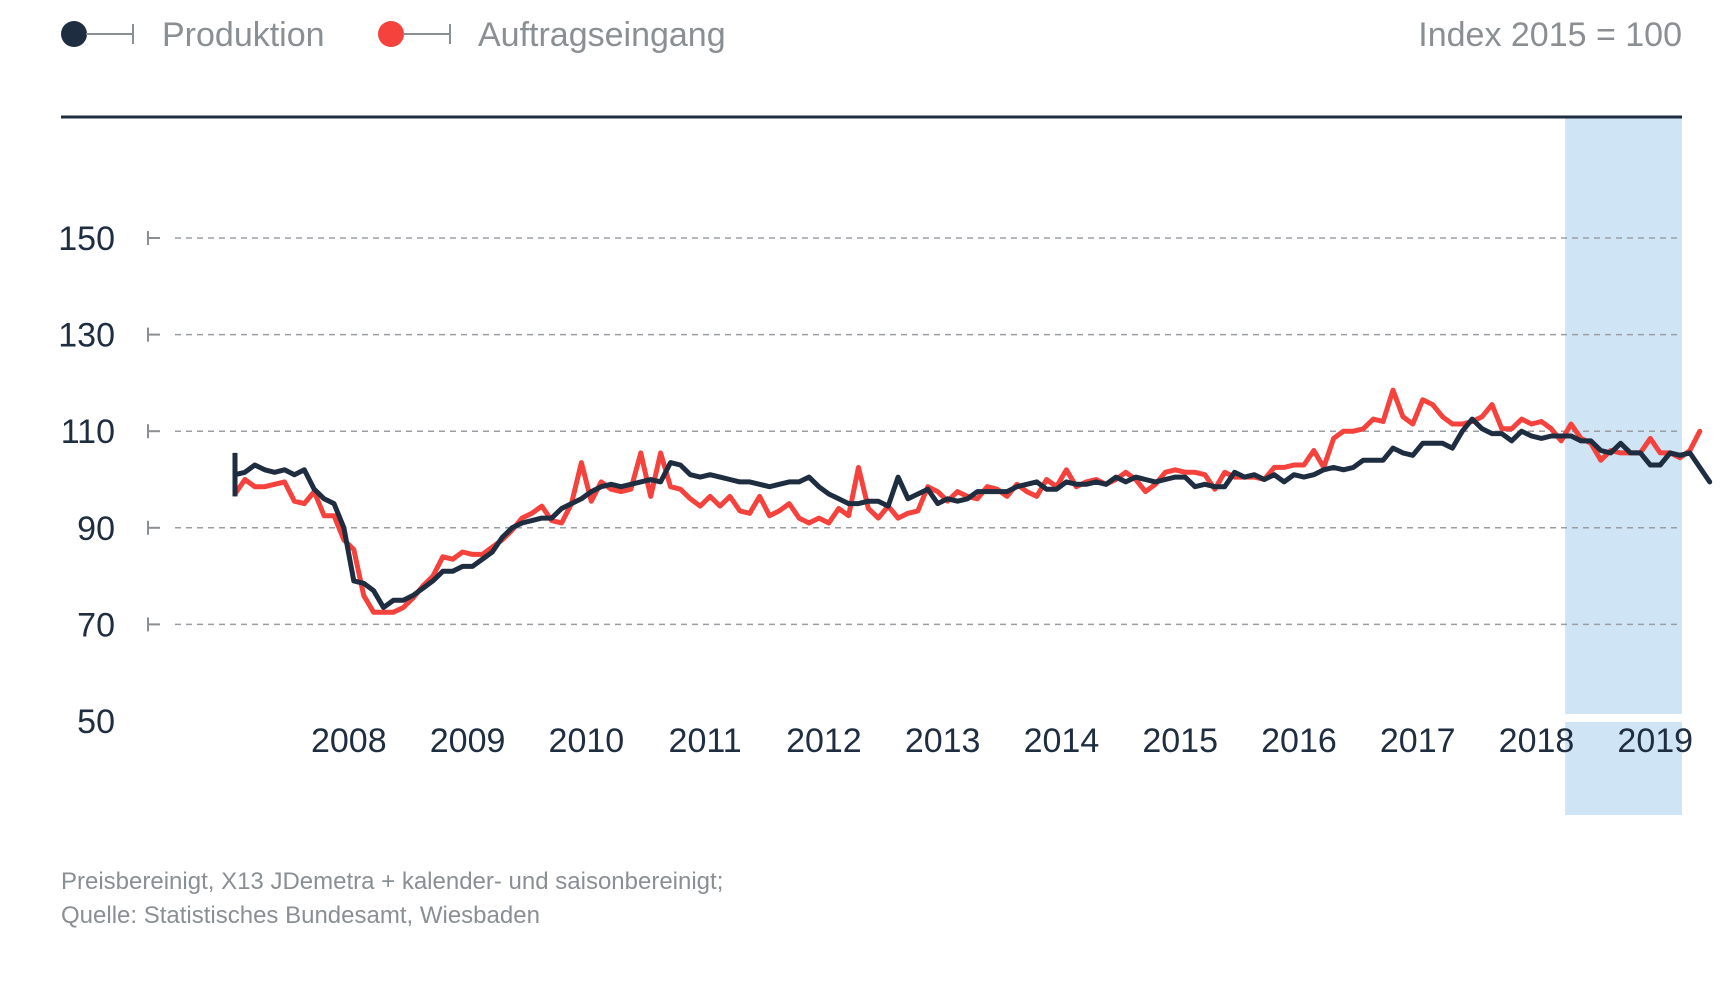  Describe the element at coordinates (1418, 741) in the screenshot. I see `x-tick-label: 2017` at that location.